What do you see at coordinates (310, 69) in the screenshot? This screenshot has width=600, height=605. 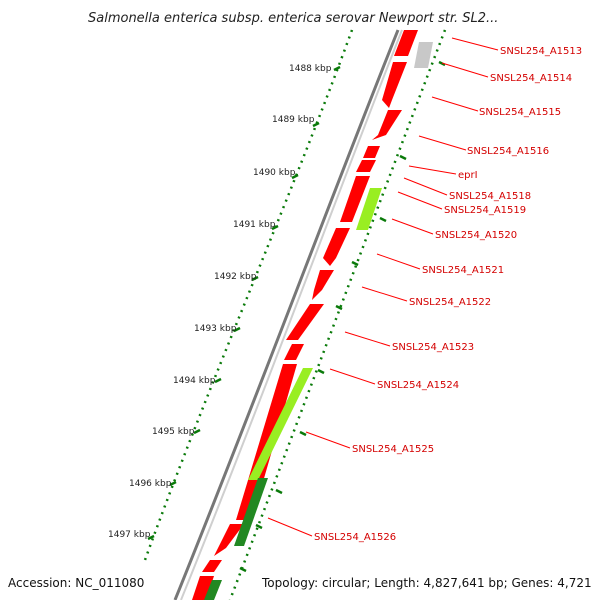 I see `kbp-label: 1488 kbp` at bounding box center [310, 69].